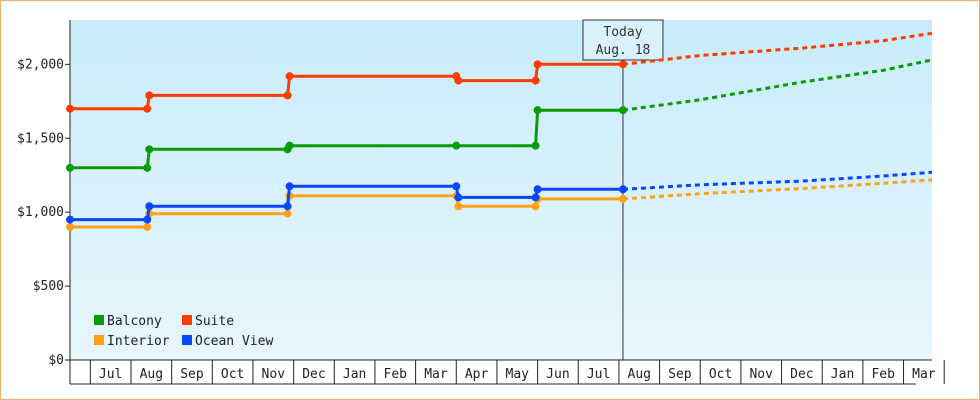 The width and height of the screenshot is (980, 400). What do you see at coordinates (214, 321) in the screenshot?
I see `legend-label-suite: Suite` at bounding box center [214, 321].